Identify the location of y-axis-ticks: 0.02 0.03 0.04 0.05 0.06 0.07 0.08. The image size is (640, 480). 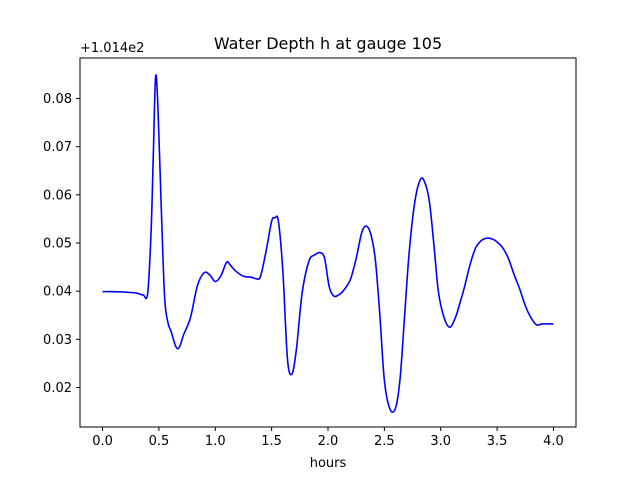
(61, 244).